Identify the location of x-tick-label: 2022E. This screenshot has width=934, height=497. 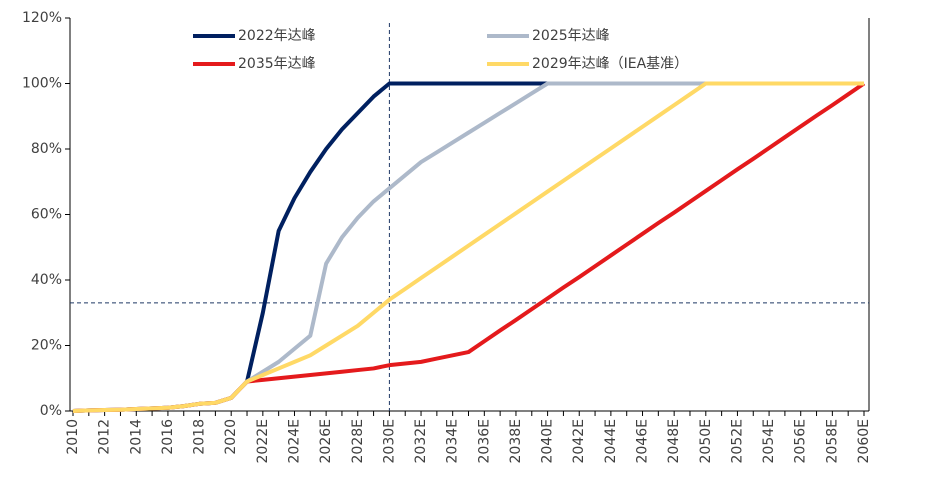
(263, 441).